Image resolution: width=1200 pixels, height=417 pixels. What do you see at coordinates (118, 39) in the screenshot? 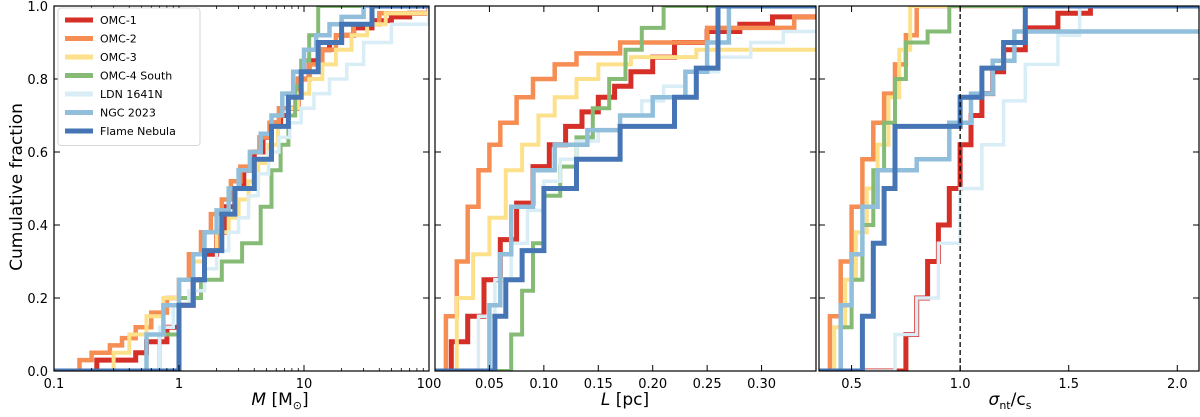
I see `legend-label: OMC-2` at bounding box center [118, 39].